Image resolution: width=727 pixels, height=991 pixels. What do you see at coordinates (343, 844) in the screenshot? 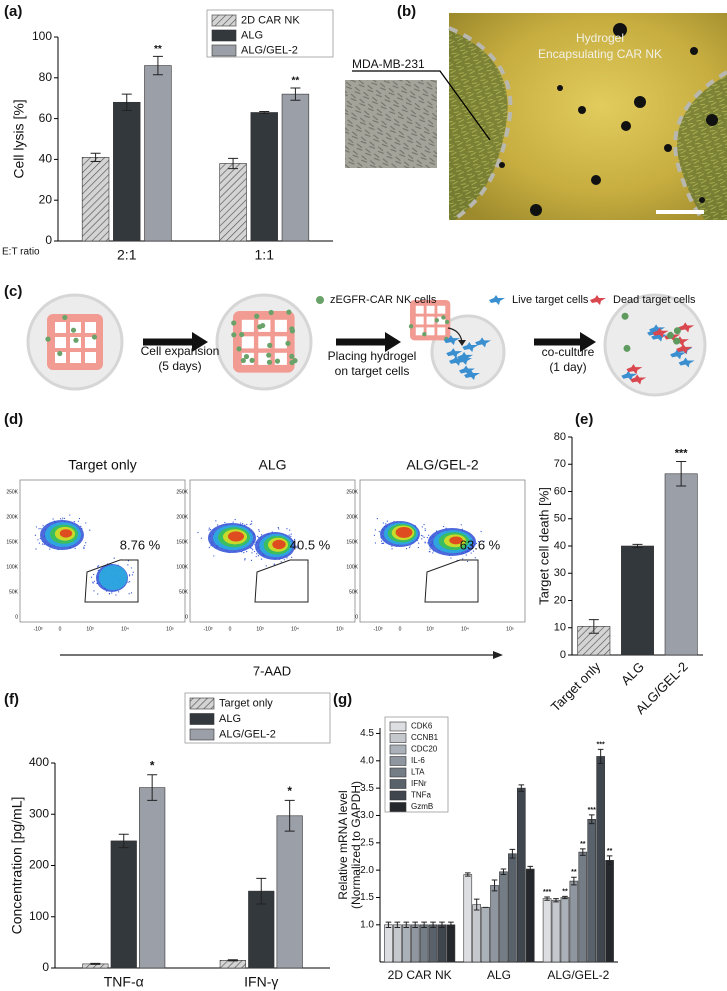
I see `y-axis-label: Relative mRNA level` at bounding box center [343, 844].